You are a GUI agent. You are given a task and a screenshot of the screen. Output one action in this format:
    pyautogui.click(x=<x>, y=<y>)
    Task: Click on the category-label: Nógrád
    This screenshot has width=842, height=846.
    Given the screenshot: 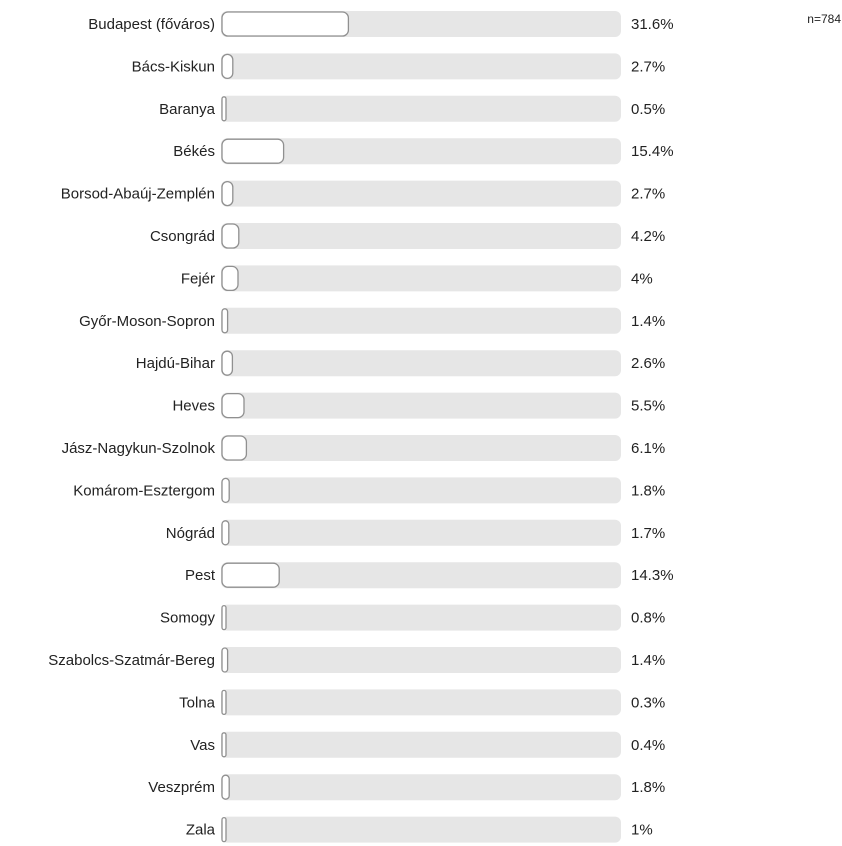 What is the action you would take?
    pyautogui.click(x=190, y=533)
    